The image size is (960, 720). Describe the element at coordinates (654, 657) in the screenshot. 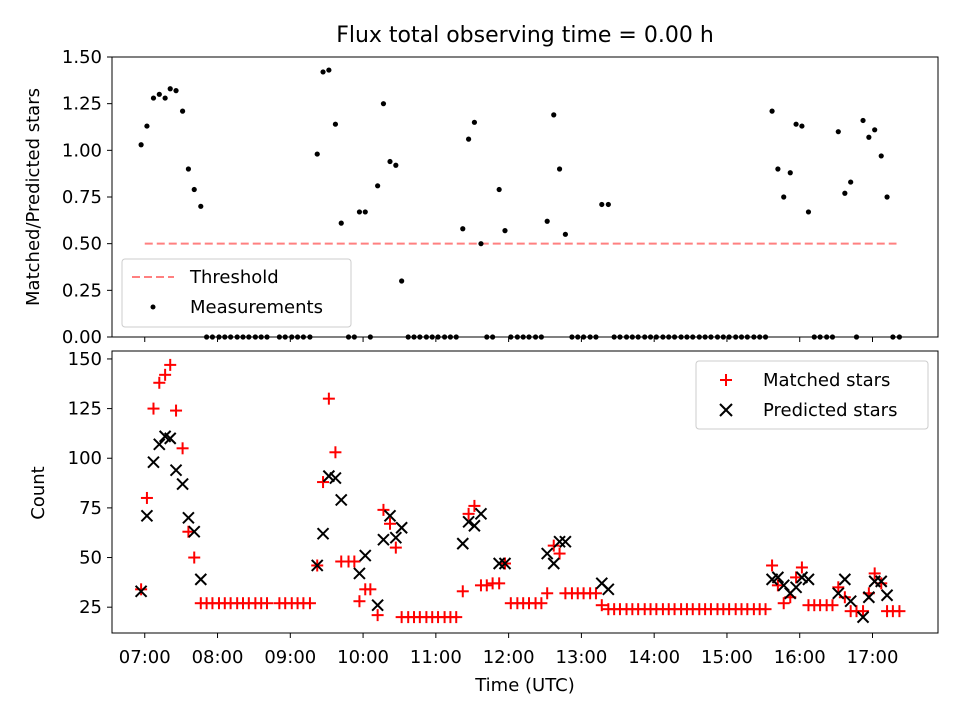

I see `x-tick-label: 14:00` at that location.